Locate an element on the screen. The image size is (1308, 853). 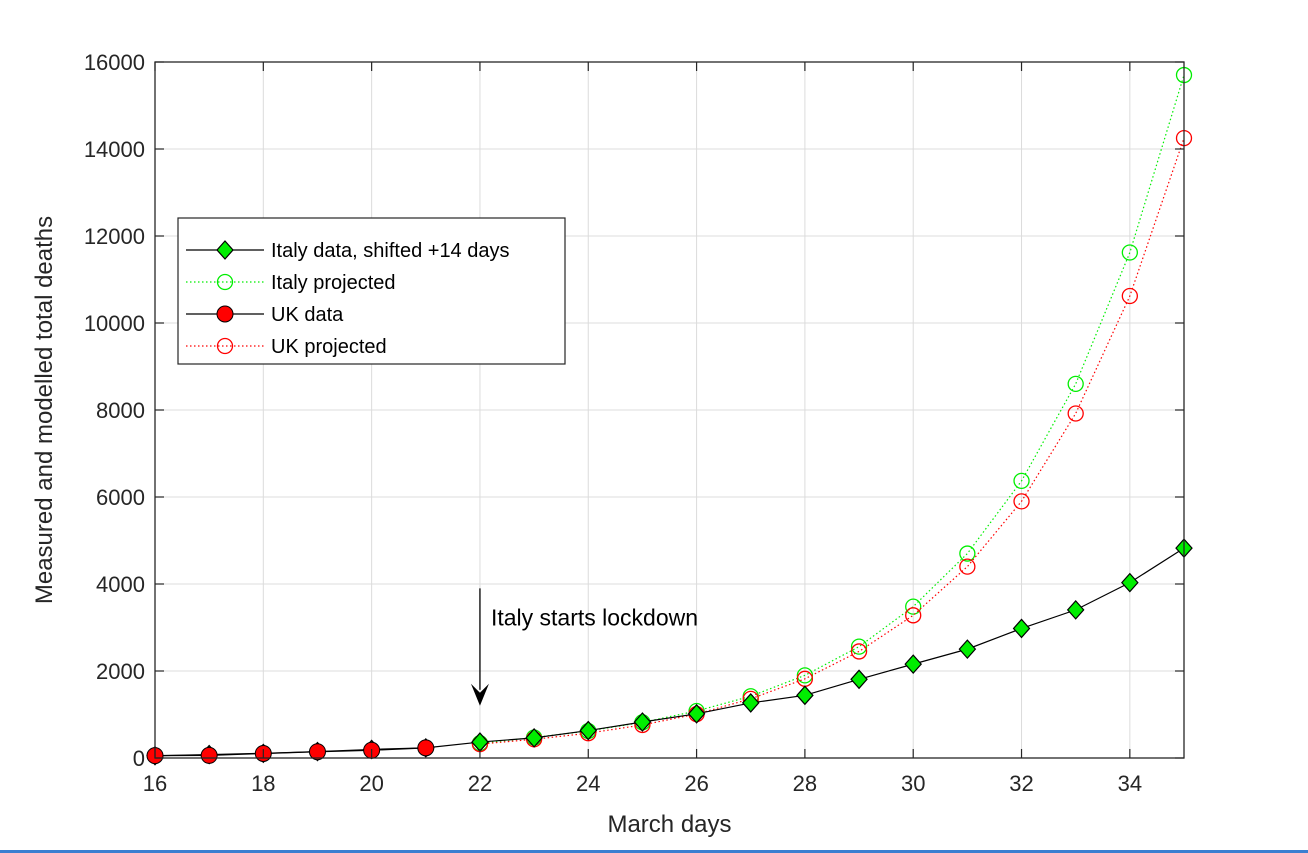
series-line is located at coordinates (290, 752).